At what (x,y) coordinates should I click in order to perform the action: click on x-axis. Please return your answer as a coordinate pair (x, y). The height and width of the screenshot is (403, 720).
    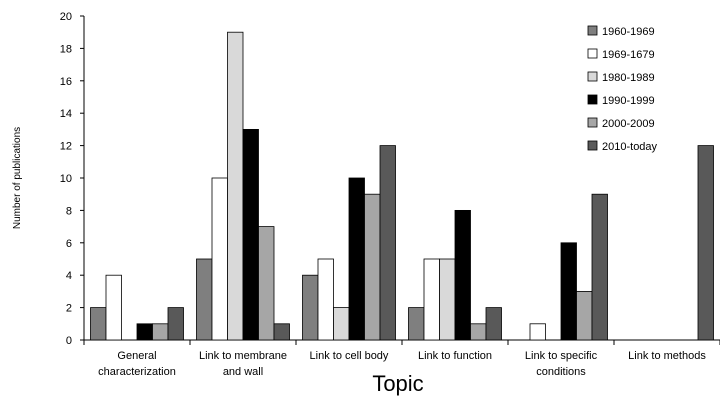
    Looking at the image, I should click on (401, 342).